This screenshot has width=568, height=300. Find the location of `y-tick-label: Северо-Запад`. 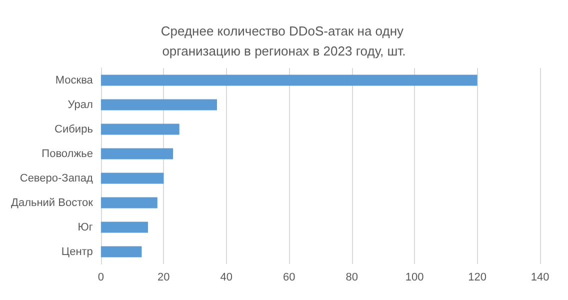

y-tick-label: Северо-Запад is located at coordinates (57, 178).